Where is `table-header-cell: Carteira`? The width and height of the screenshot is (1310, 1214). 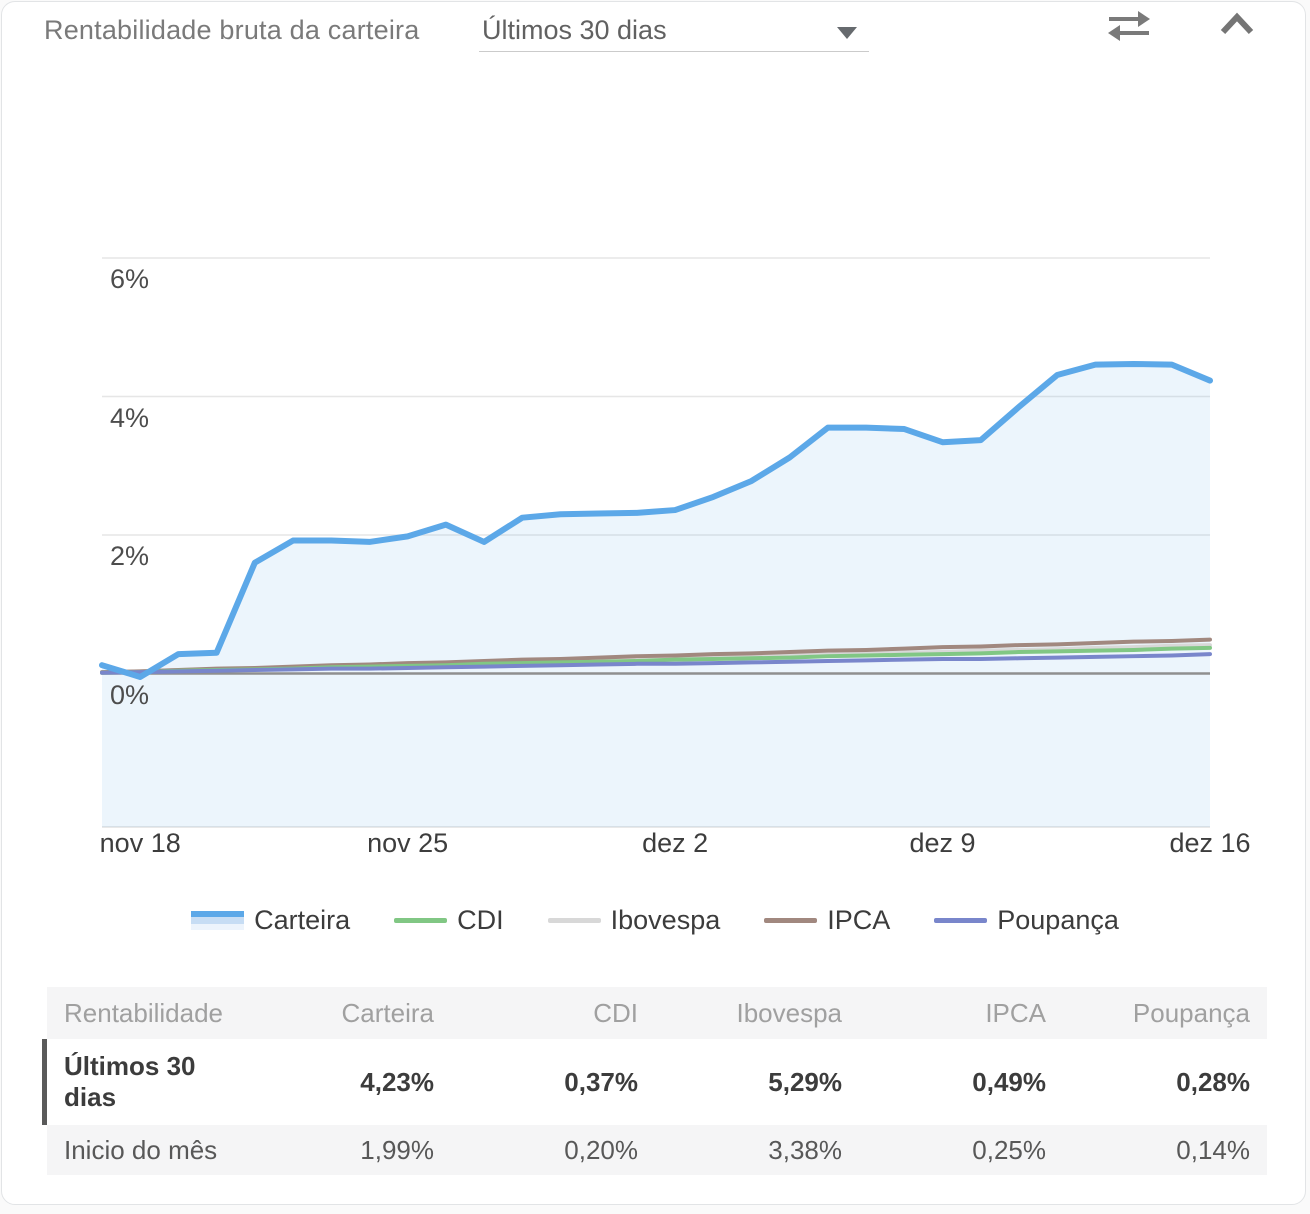 table-header-cell: Carteira is located at coordinates (387, 1012).